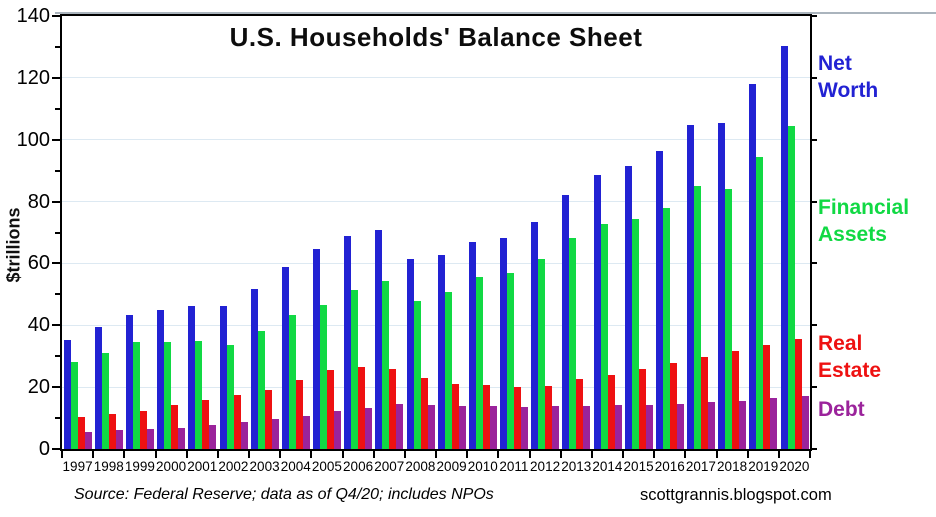 This screenshot has width=936, height=517. Describe the element at coordinates (38, 387) in the screenshot. I see `y-tick-label-20: 20` at that location.